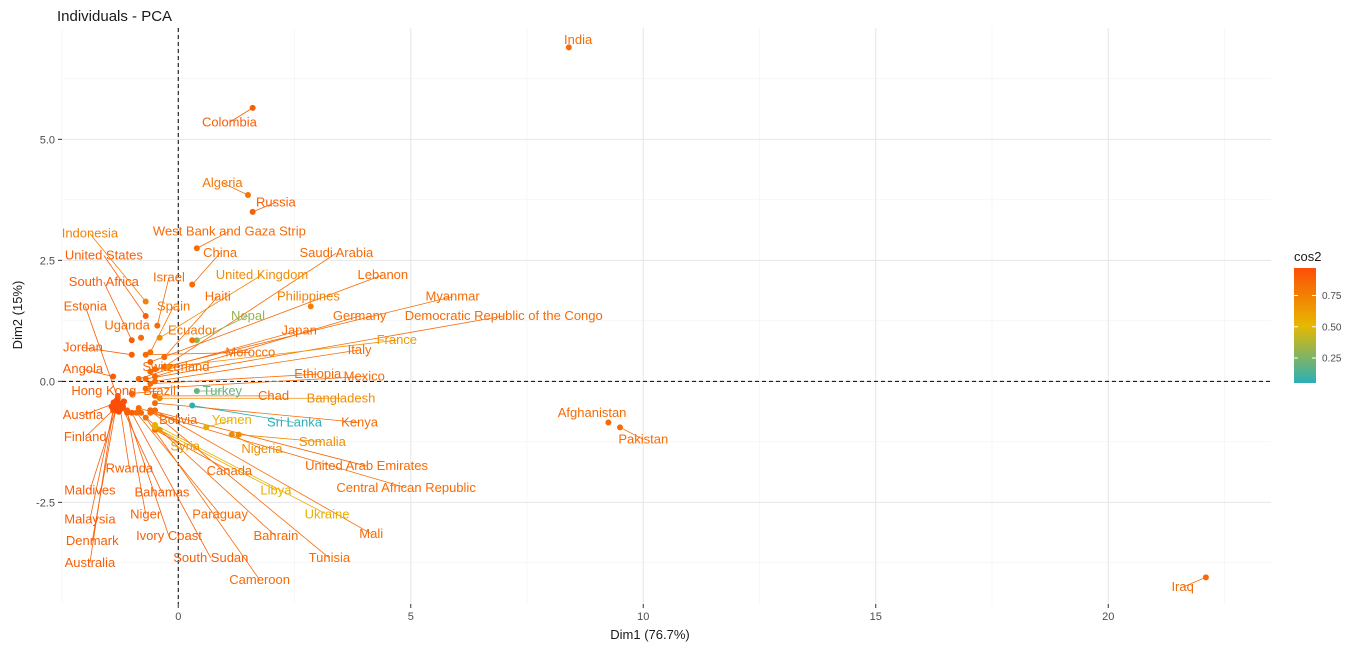 This screenshot has height=650, width=1362. Describe the element at coordinates (218, 296) in the screenshot. I see `point-label: Haiti` at that location.